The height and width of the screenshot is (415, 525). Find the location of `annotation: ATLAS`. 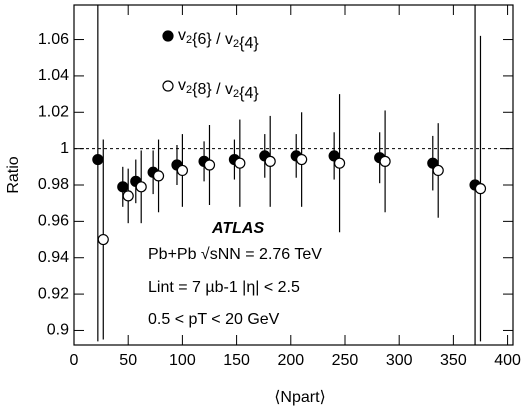

annotation: ATLAS is located at coordinates (237, 228).